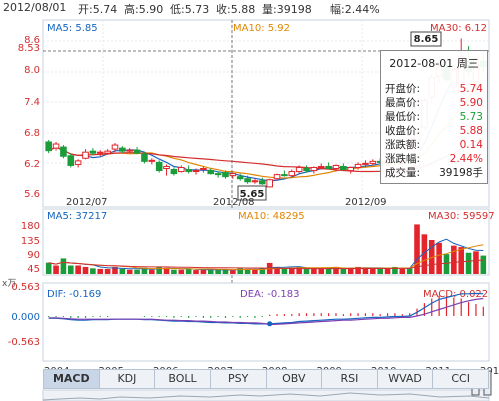 The width and height of the screenshot is (499, 401). What do you see at coordinates (261, 28) in the screenshot?
I see `price-ma10-label: MA10: 5.92` at bounding box center [261, 28].